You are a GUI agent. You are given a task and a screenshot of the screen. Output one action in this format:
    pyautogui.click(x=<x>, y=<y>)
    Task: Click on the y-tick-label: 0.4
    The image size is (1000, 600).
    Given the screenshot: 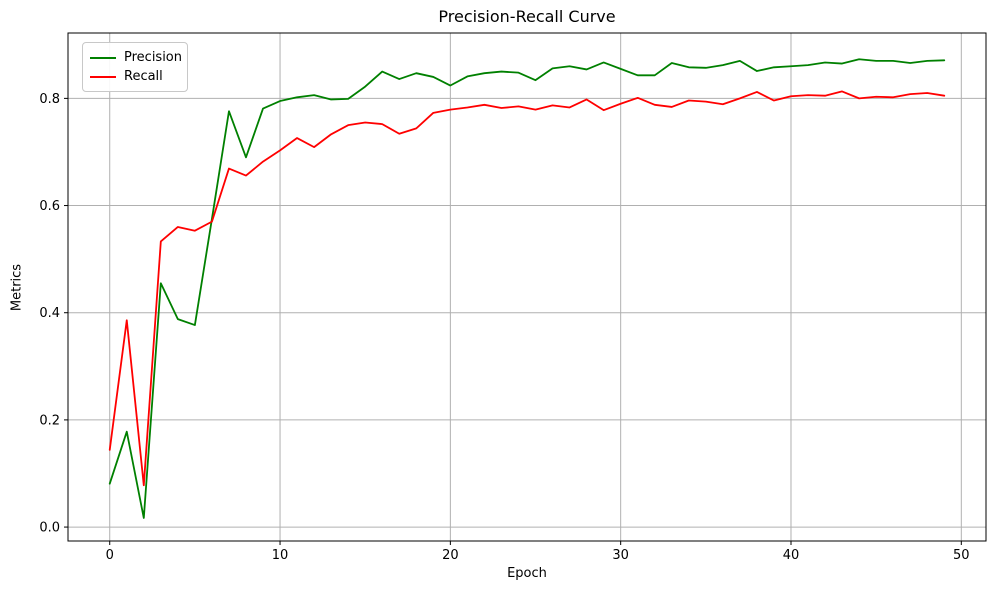 What is the action you would take?
    pyautogui.click(x=49, y=313)
    